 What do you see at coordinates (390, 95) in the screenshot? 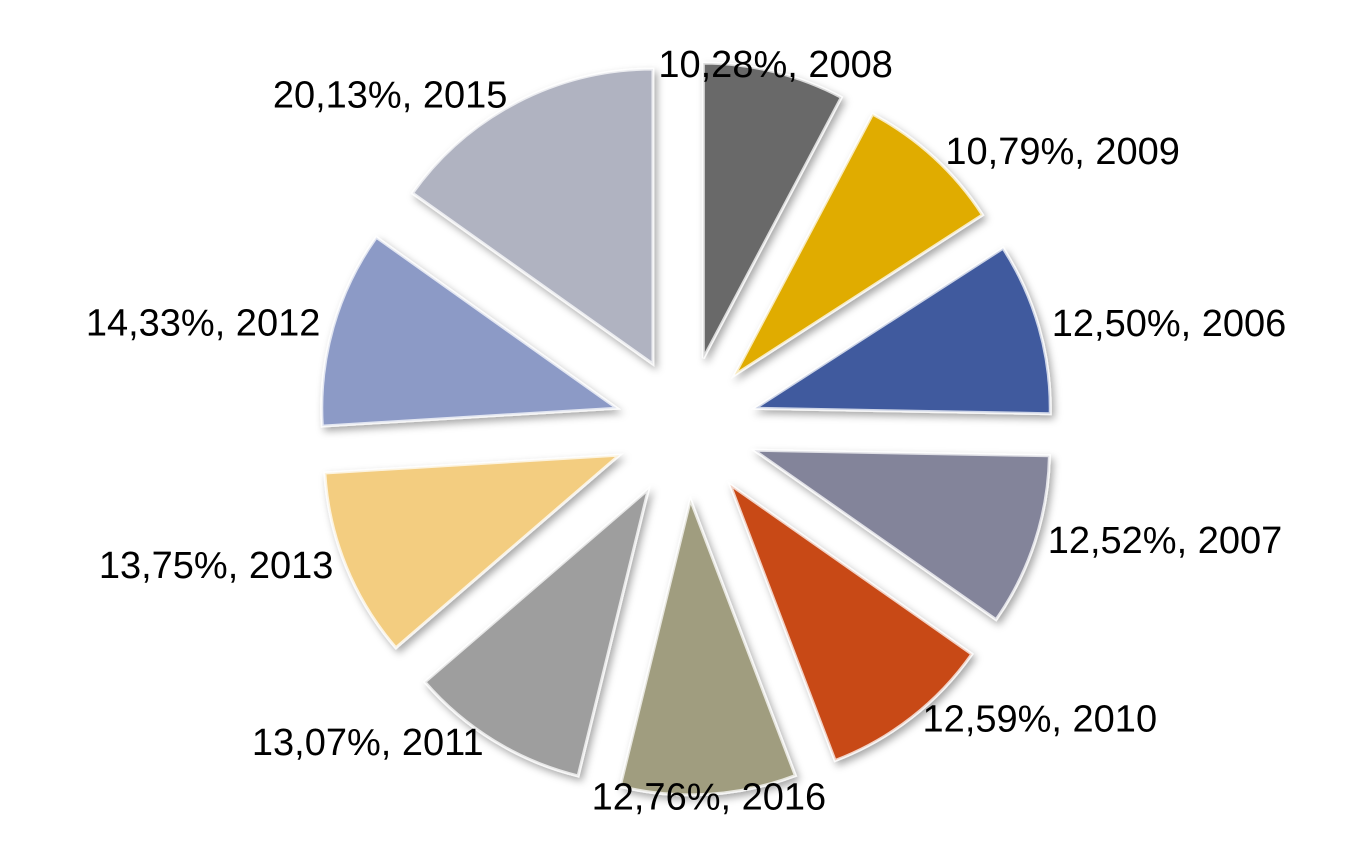
I see `data-label: 20,13%, 2015` at bounding box center [390, 95].